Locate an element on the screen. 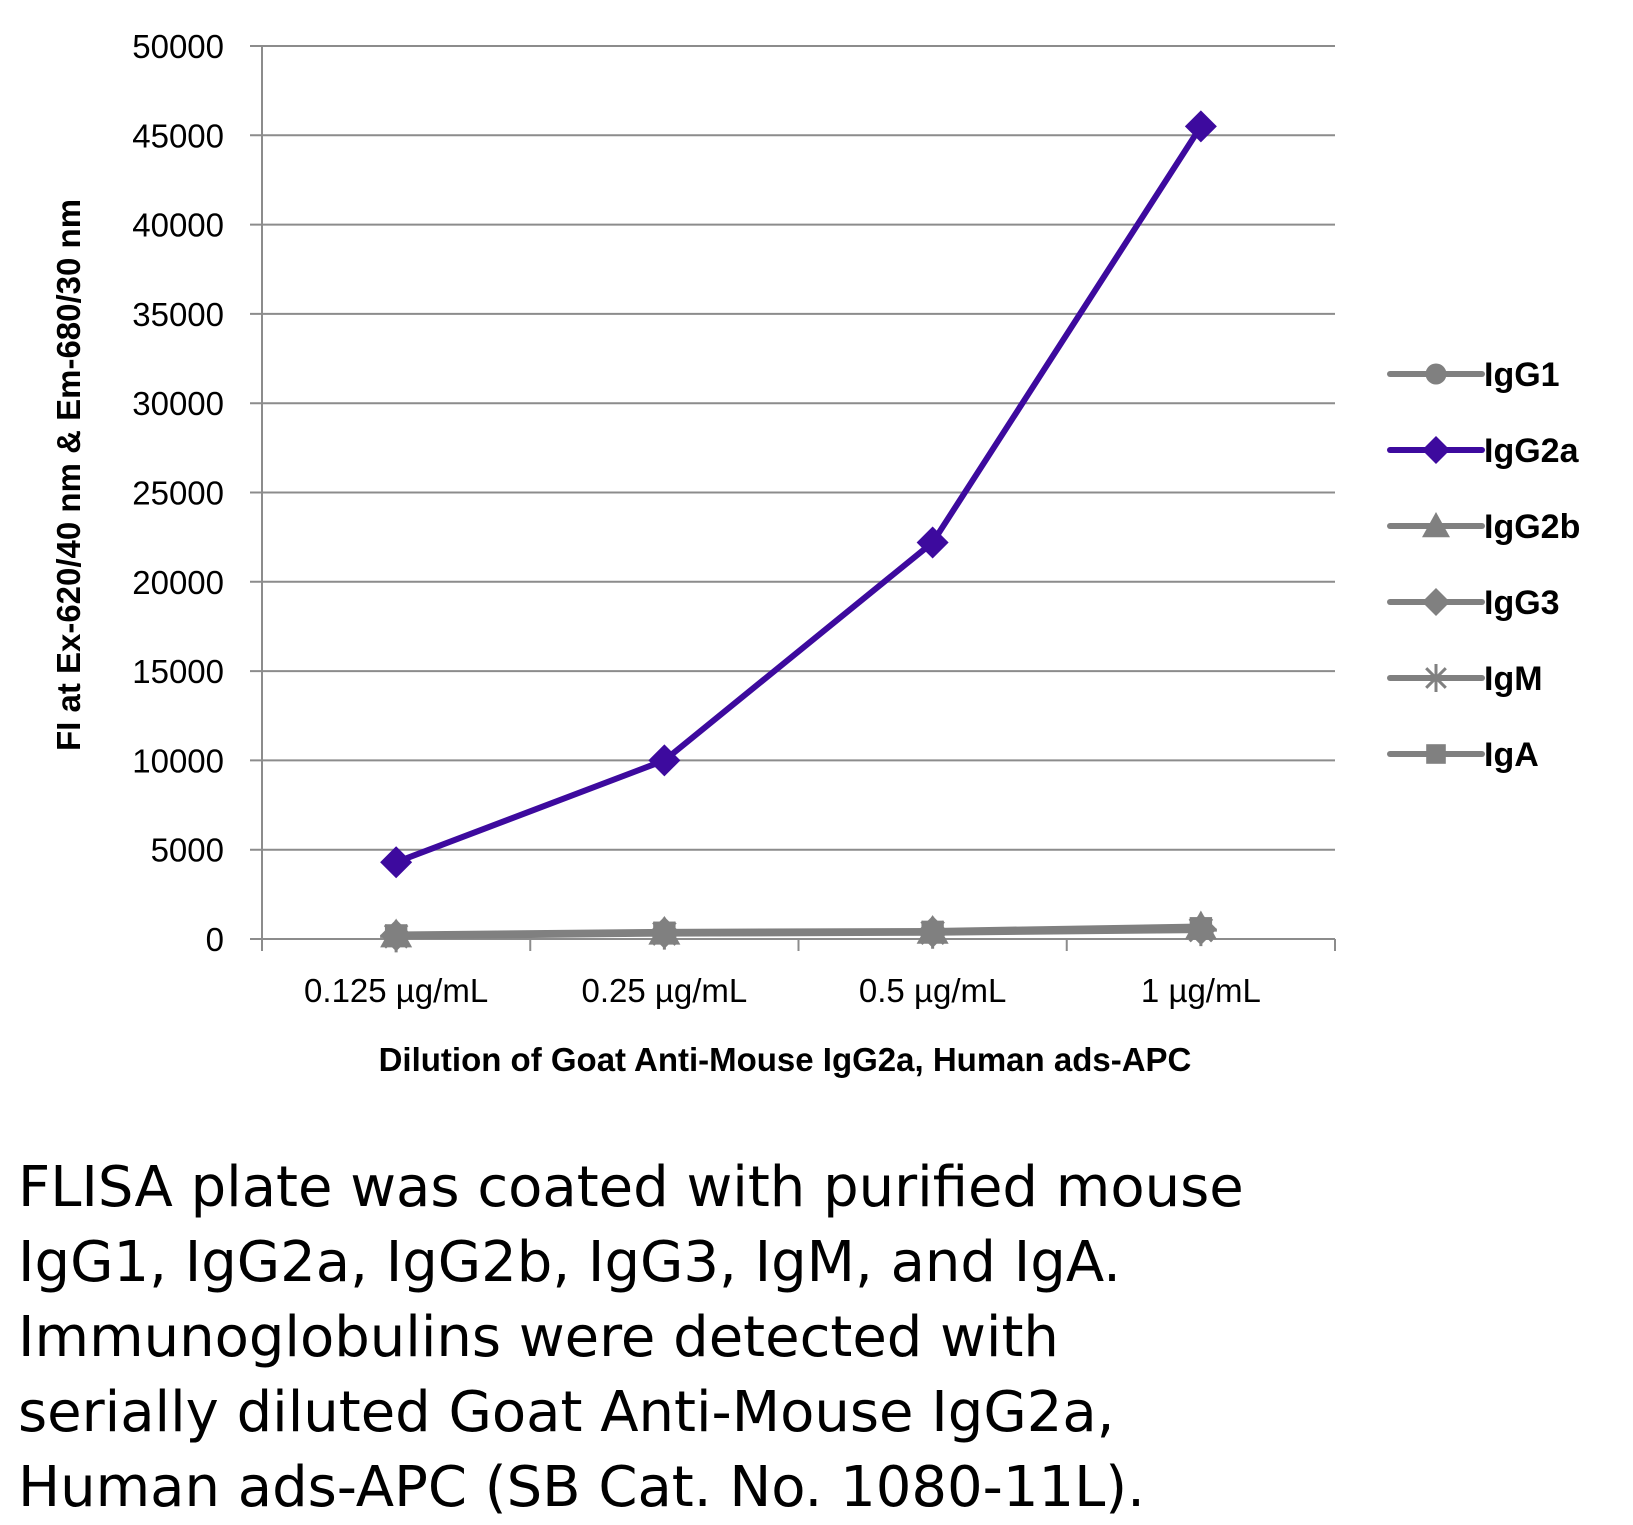  y-tick-label: 40000 is located at coordinates (178, 225).